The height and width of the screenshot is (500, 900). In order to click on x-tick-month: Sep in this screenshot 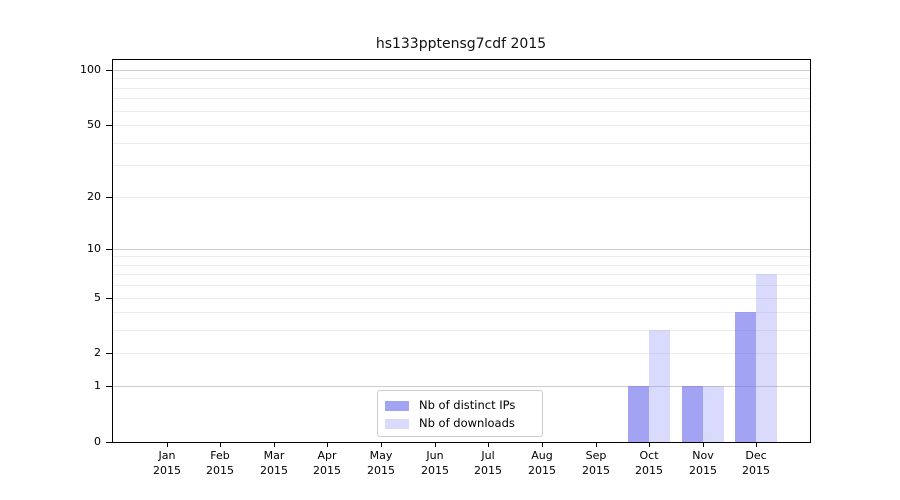, I will do `click(596, 455)`.